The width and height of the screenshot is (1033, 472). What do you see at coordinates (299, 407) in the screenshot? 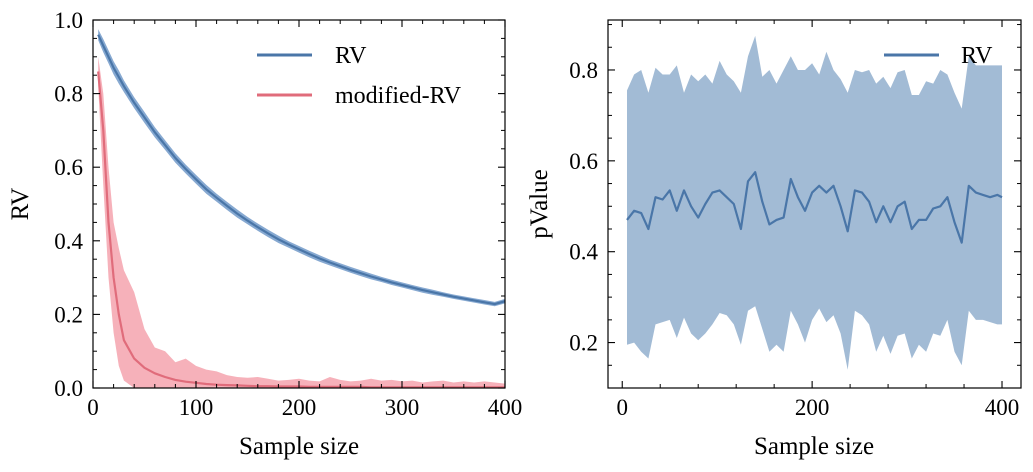
I see `left-x-tick-label: 200` at bounding box center [299, 407].